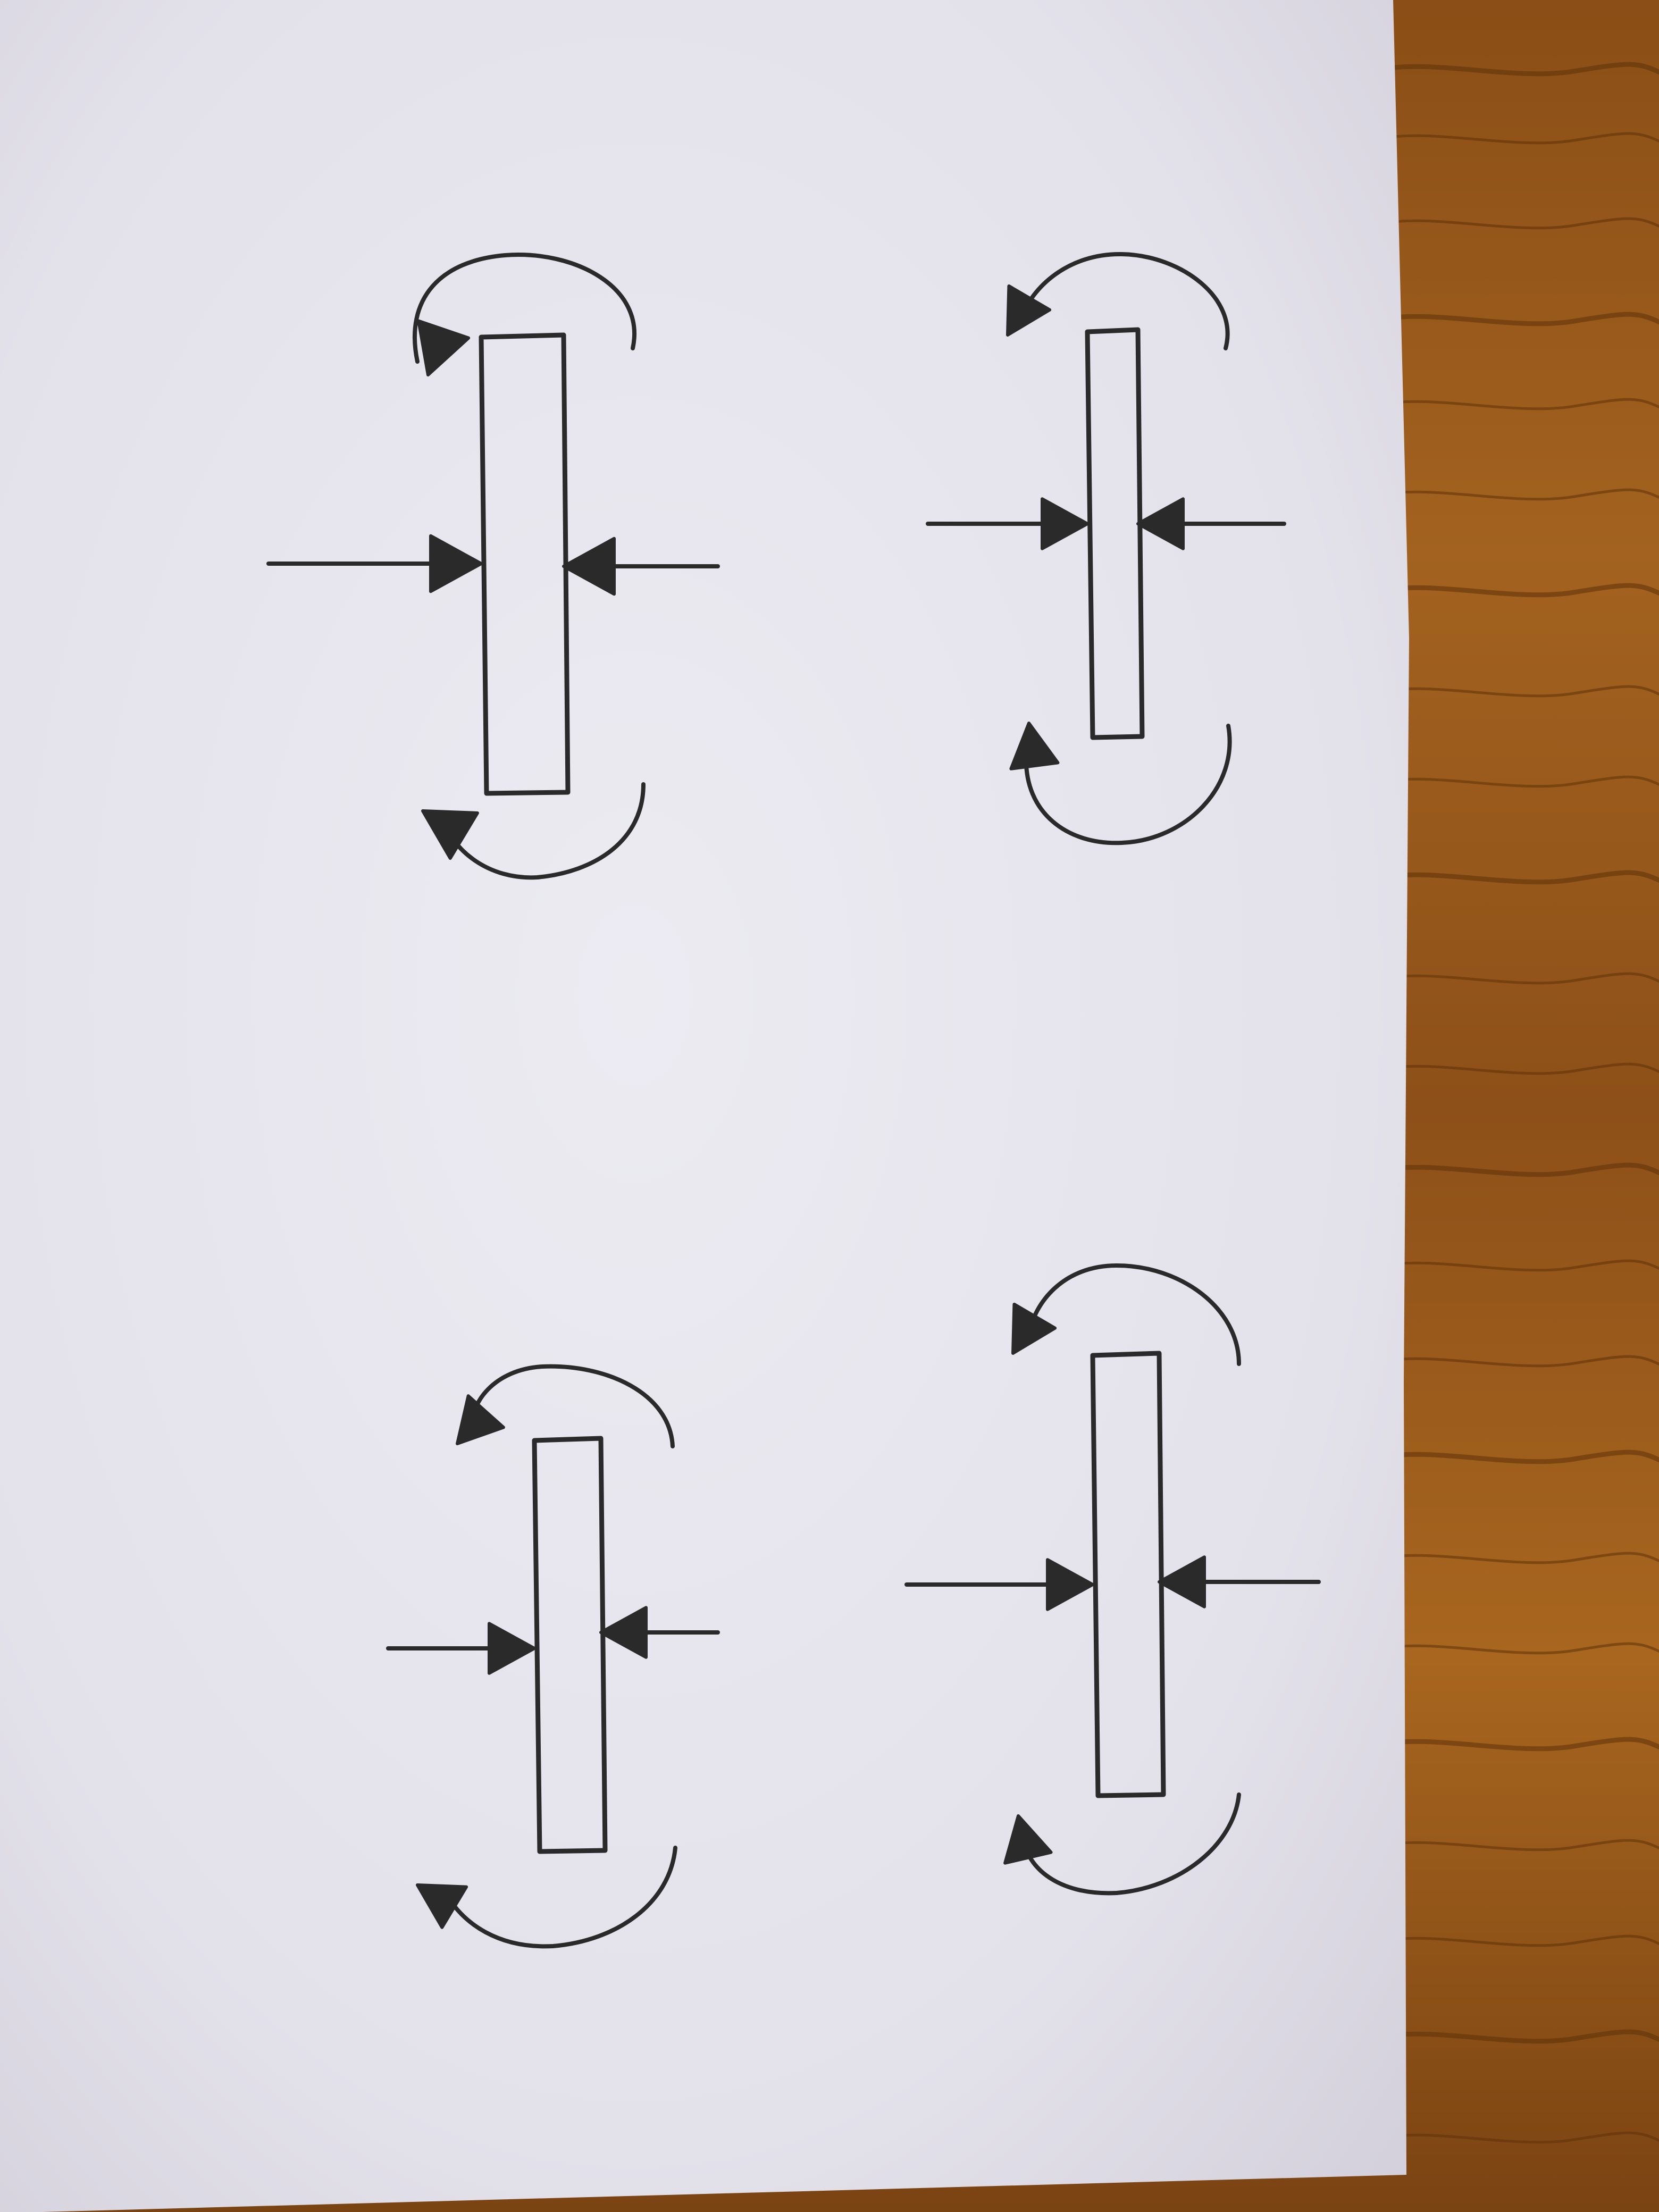 Image resolution: width=1659 pixels, height=2212 pixels. I want to click on sketch-top-right, so click(1106, 548).